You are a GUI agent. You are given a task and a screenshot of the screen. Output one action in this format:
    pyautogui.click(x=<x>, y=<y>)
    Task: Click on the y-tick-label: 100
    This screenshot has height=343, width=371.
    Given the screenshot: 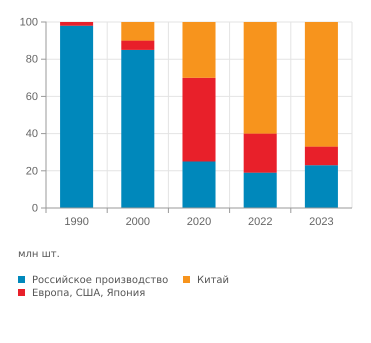 What is the action you would take?
    pyautogui.click(x=29, y=22)
    